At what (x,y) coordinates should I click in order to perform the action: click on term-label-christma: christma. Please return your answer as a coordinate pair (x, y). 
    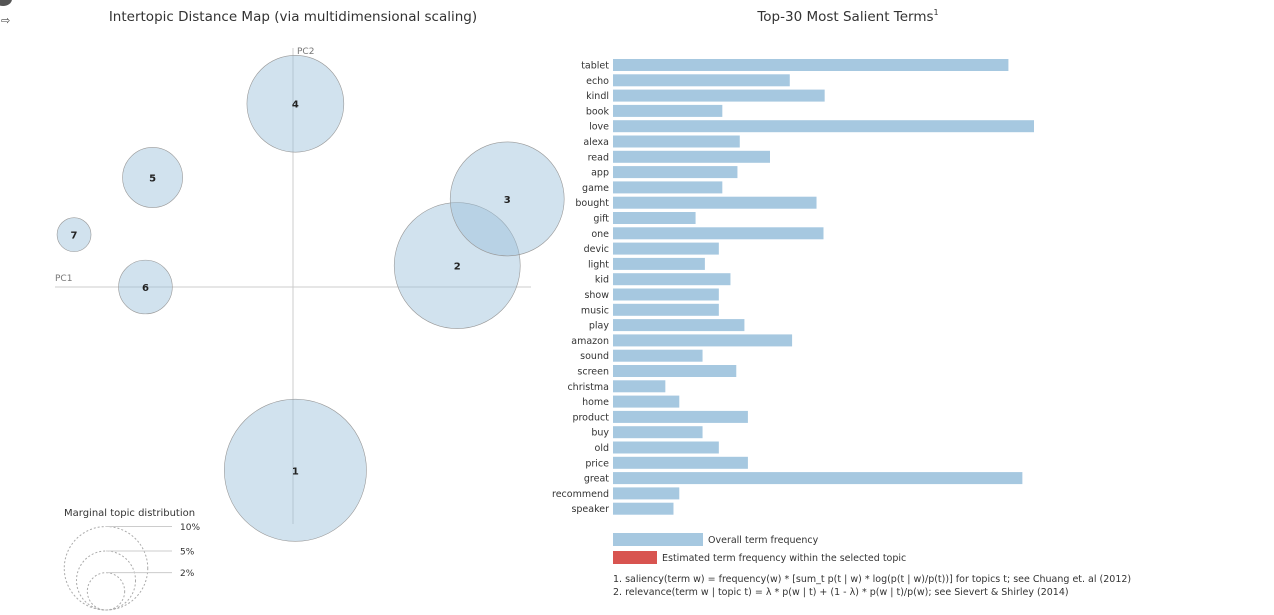
    Looking at the image, I should click on (588, 387).